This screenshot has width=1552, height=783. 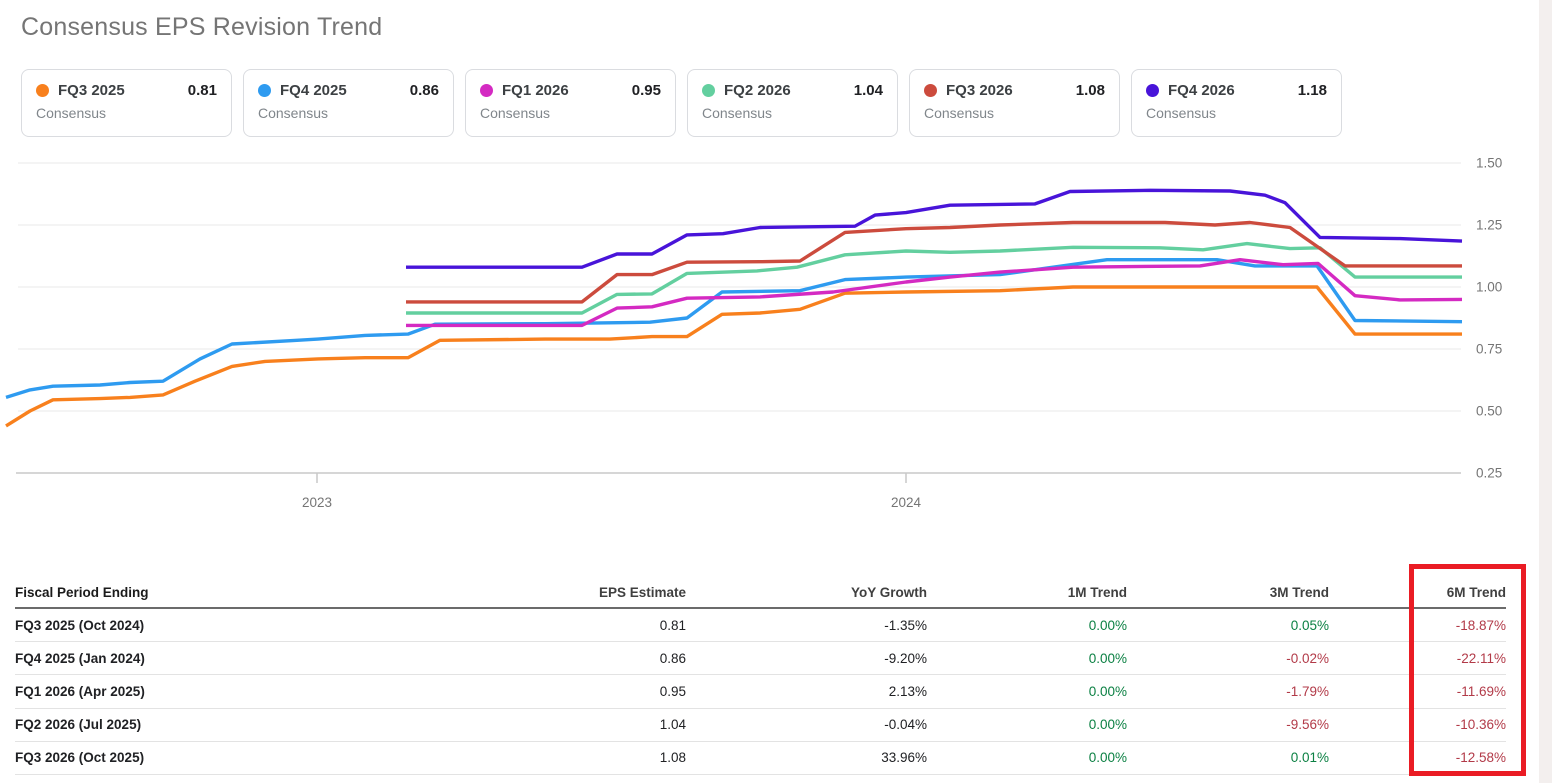 I want to click on cell-m6: -18.87%, so click(x=1480, y=625).